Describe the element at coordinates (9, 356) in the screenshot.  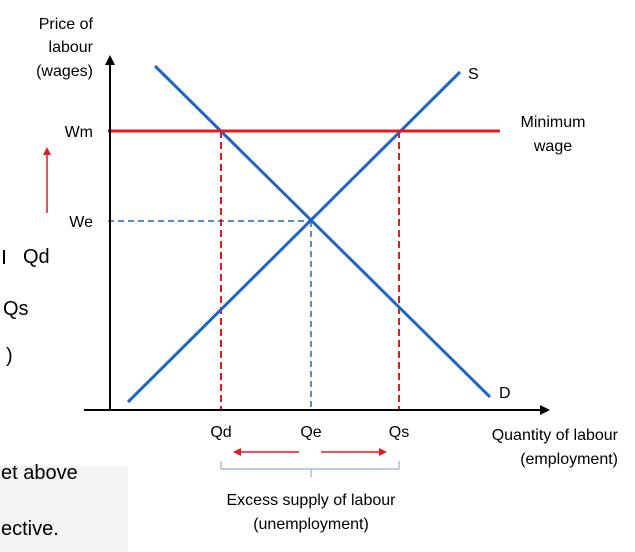
I see `left-text-line-3: )` at that location.